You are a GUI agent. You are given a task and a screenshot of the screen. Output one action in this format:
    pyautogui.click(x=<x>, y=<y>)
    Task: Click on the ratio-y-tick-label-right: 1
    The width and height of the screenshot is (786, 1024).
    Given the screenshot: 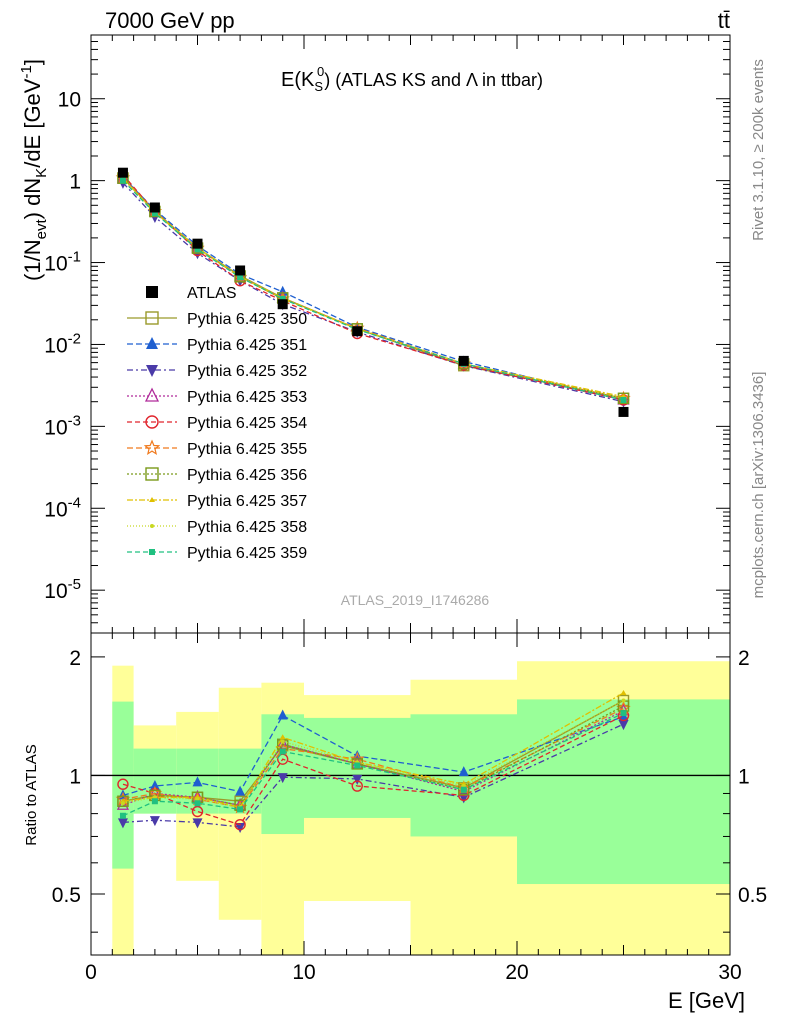 What is the action you would take?
    pyautogui.click(x=744, y=776)
    